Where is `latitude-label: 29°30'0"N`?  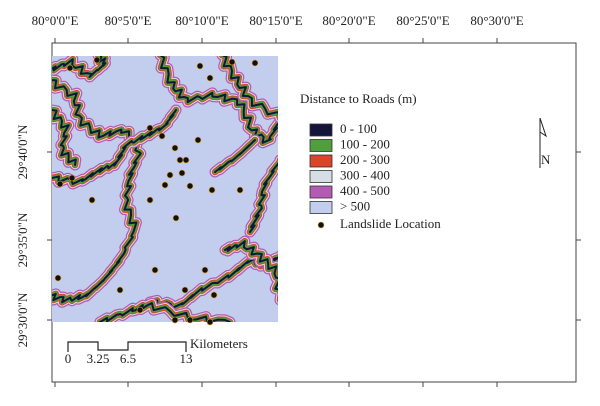
latitude-label: 29°30'0"N is located at coordinates (22, 319).